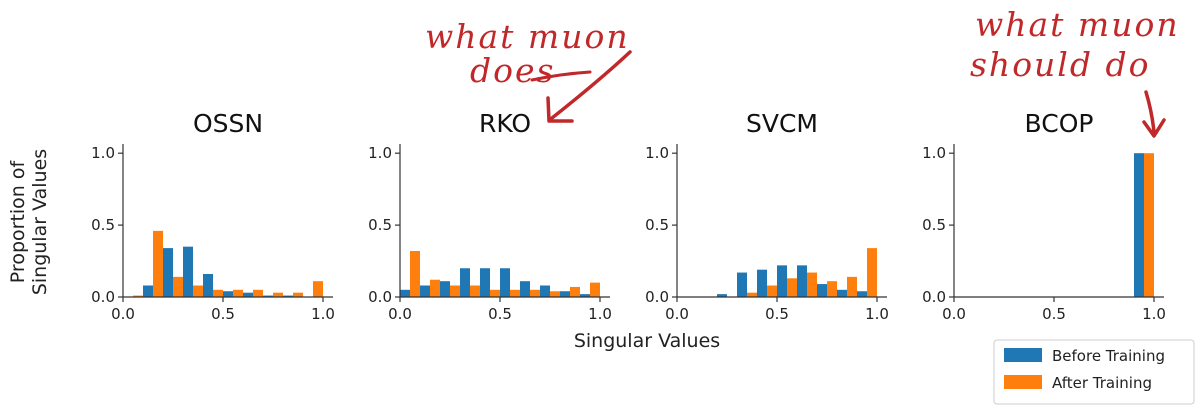 This screenshot has width=1199, height=415. I want to click on annotation-muon-should: what muon should do, so click(1074, 71).